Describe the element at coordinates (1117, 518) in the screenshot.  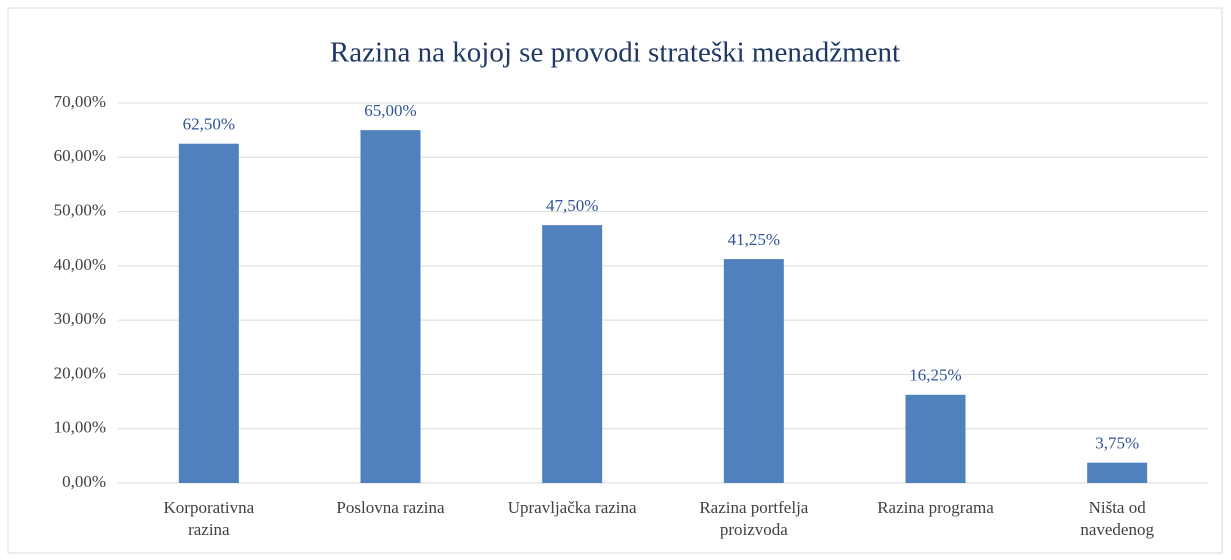
I see `x-tick-label: Ništa od navedenog` at that location.